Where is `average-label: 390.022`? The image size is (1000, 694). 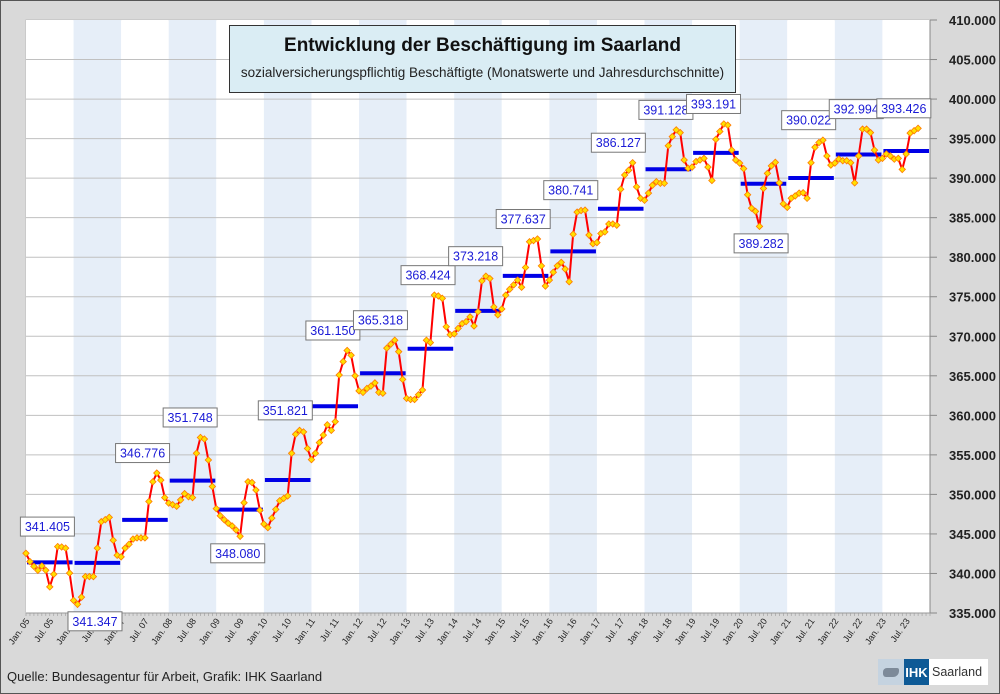 average-label: 390.022 is located at coordinates (808, 121).